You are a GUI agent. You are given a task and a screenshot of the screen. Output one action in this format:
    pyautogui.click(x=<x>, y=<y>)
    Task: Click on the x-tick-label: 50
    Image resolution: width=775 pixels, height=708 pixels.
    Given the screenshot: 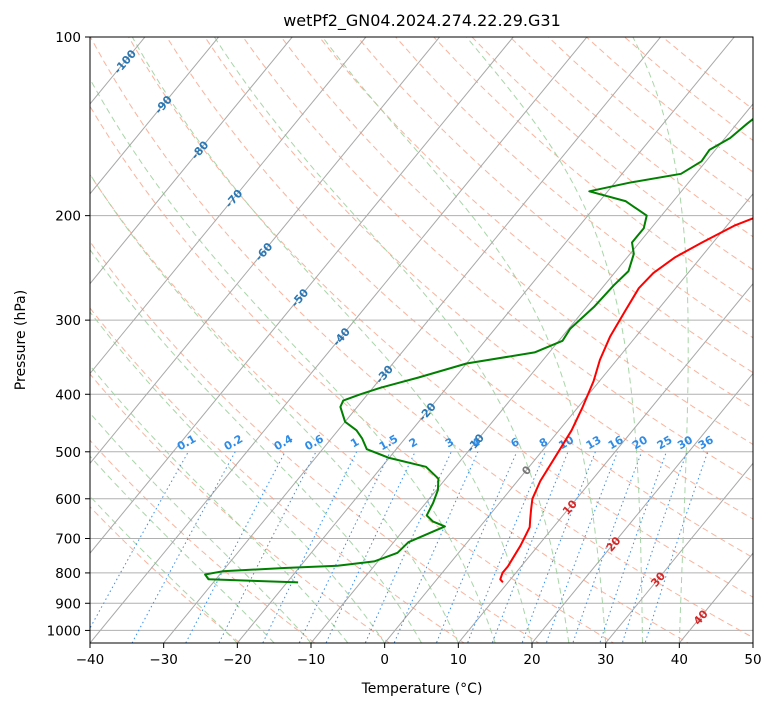 What is the action you would take?
    pyautogui.click(x=752, y=660)
    